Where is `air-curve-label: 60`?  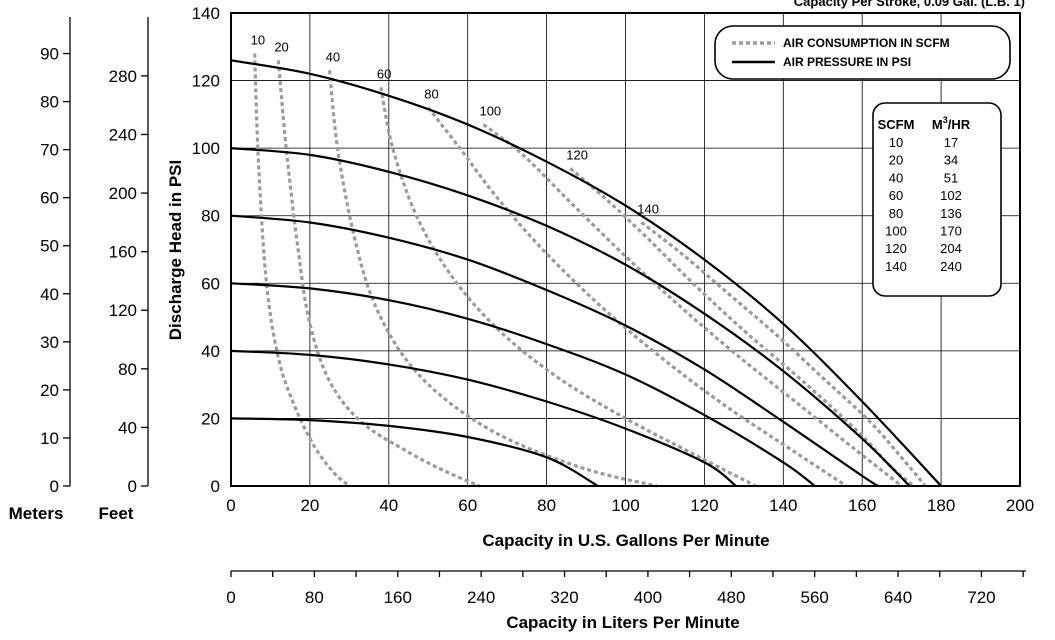
air-curve-label: 60 is located at coordinates (384, 73).